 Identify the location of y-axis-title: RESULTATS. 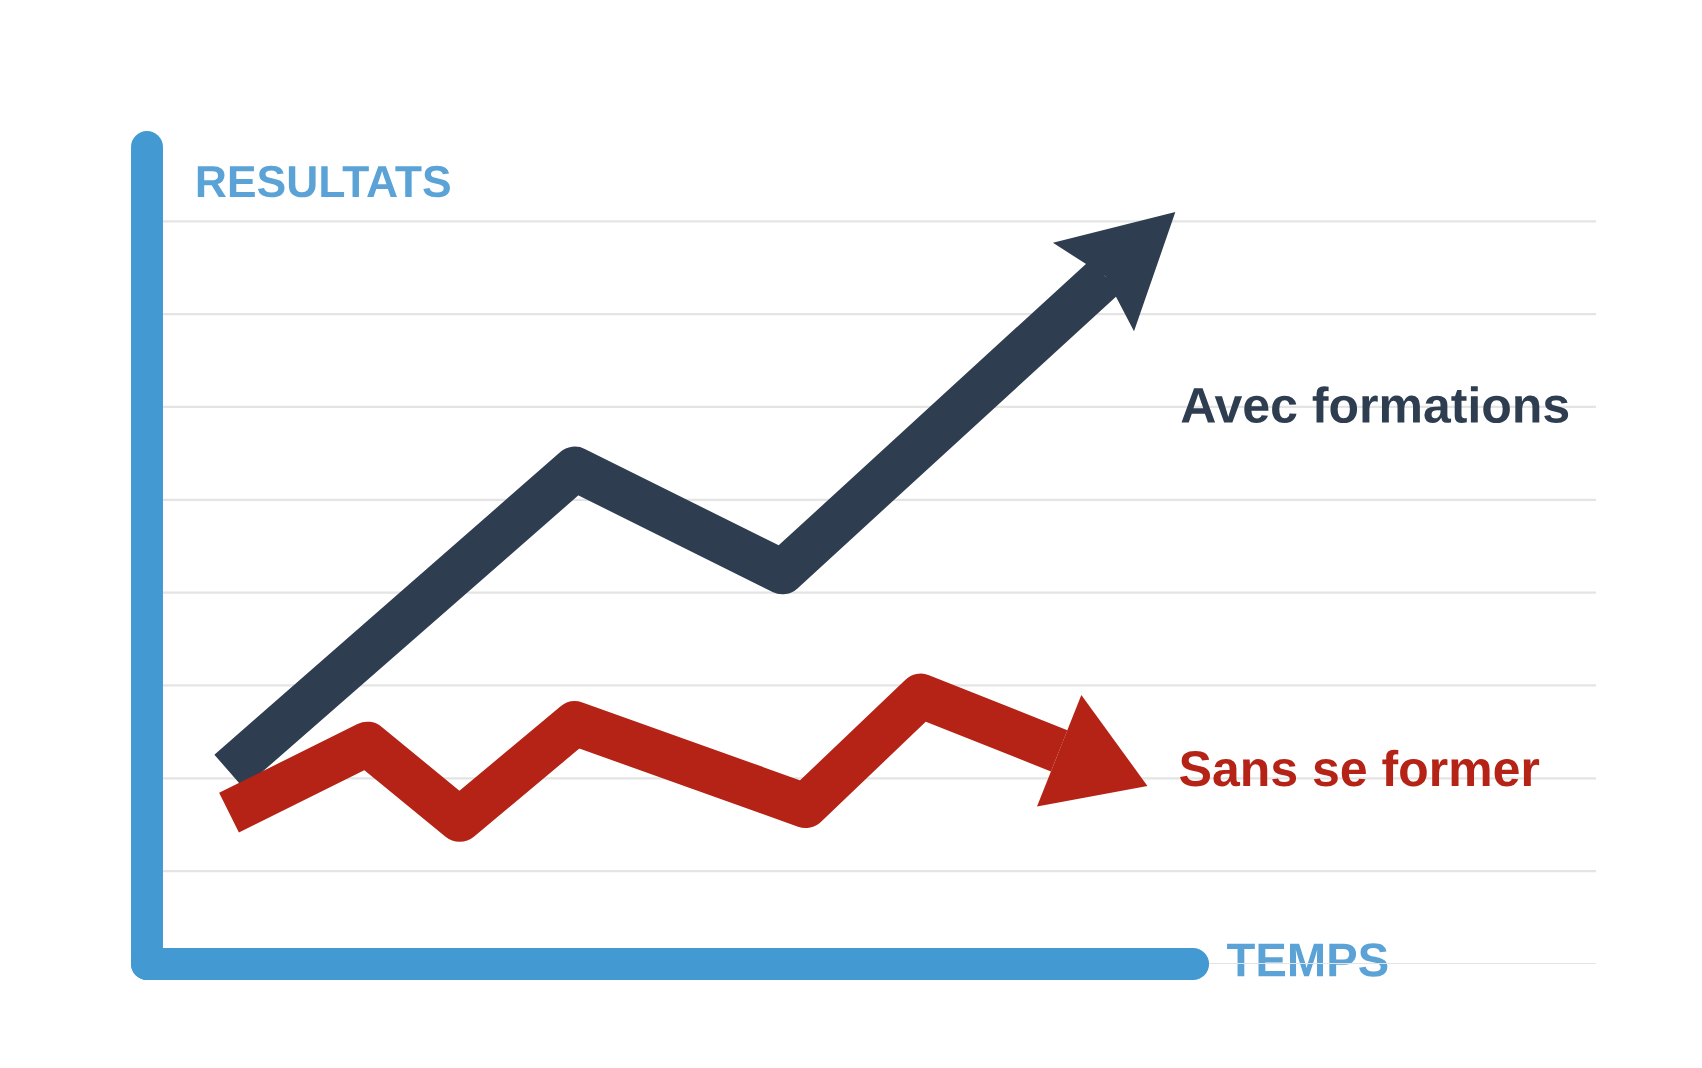
(323, 181).